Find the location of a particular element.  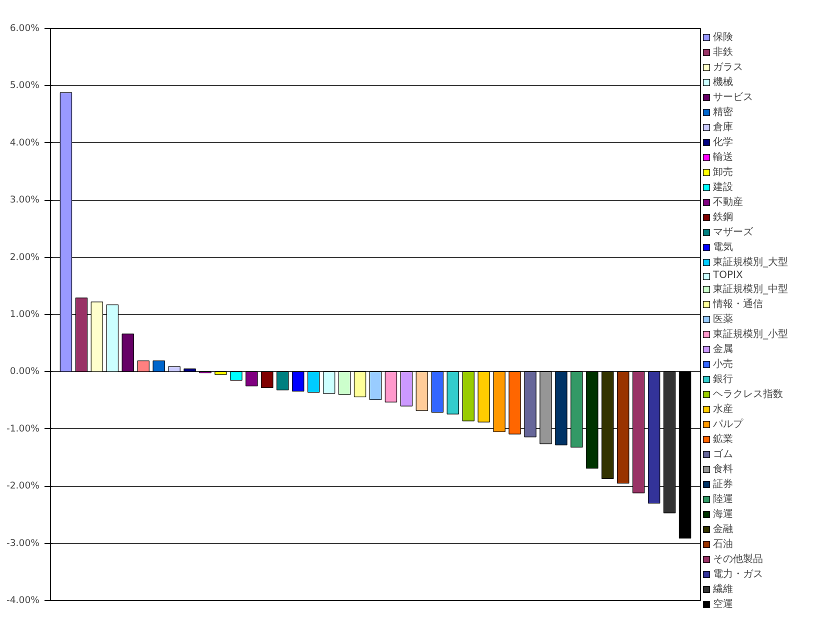

legend-label: 倉庫 is located at coordinates (723, 127).